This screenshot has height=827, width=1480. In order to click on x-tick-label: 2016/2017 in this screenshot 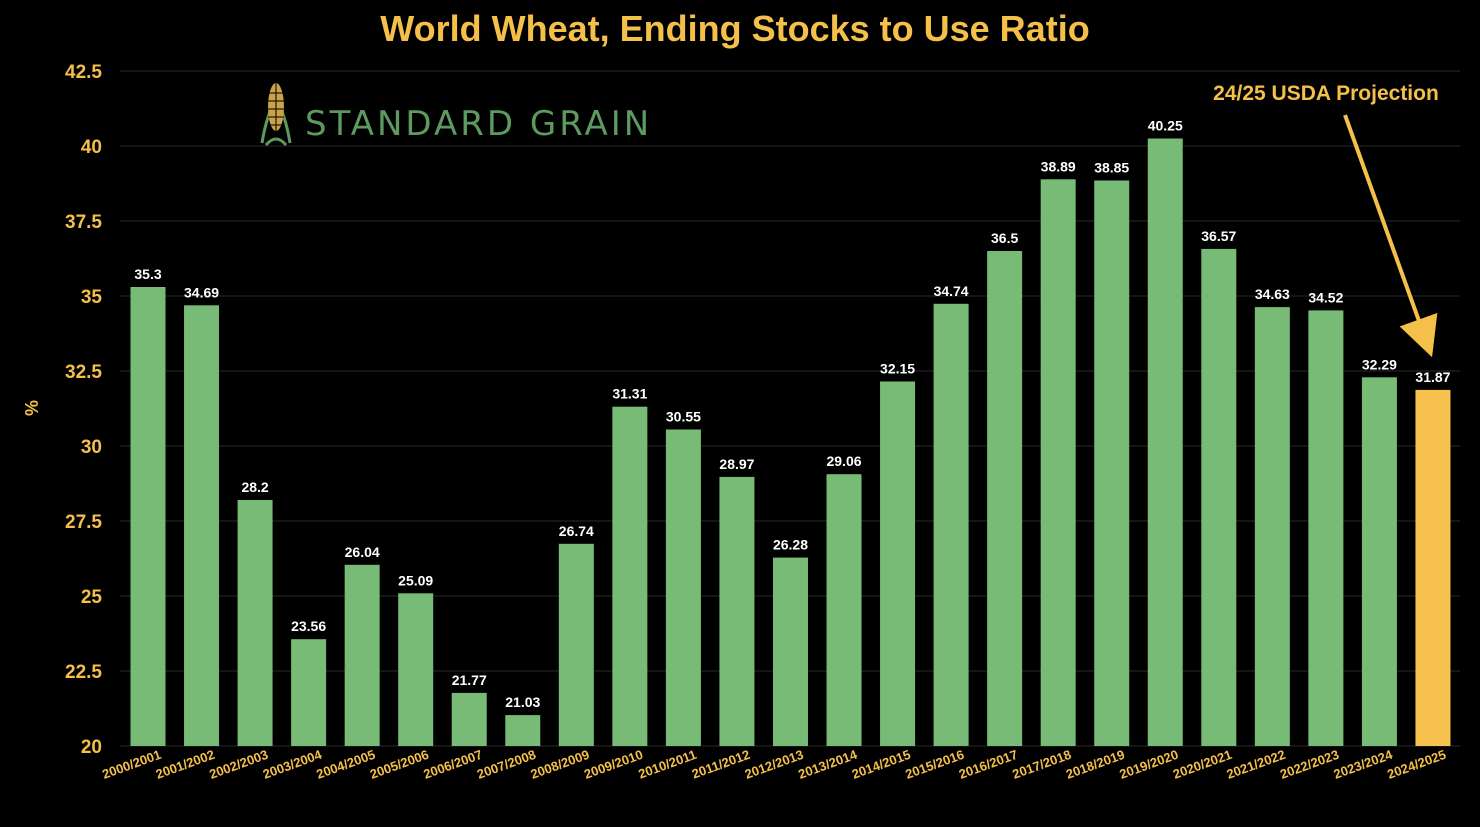, I will do `click(988, 764)`.